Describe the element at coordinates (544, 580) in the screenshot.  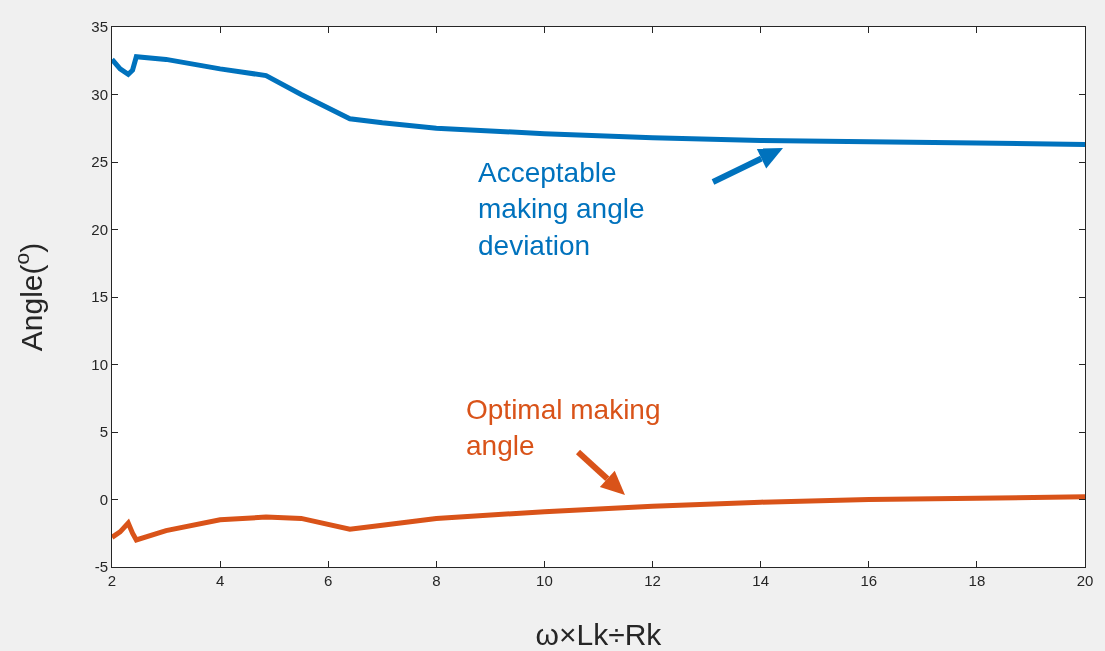
I see `x-tick-label: 10` at that location.